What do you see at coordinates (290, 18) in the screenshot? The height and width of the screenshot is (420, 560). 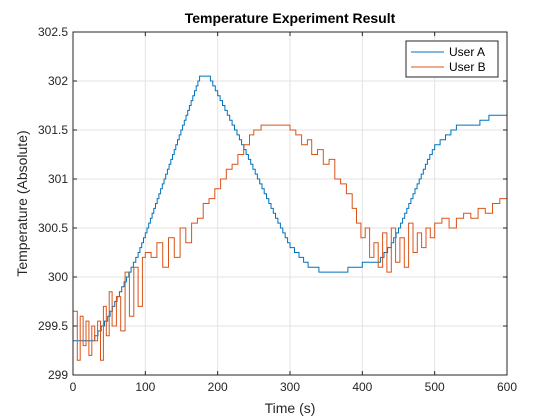 I see `chart-title: Temperature Experiment Result` at bounding box center [290, 18].